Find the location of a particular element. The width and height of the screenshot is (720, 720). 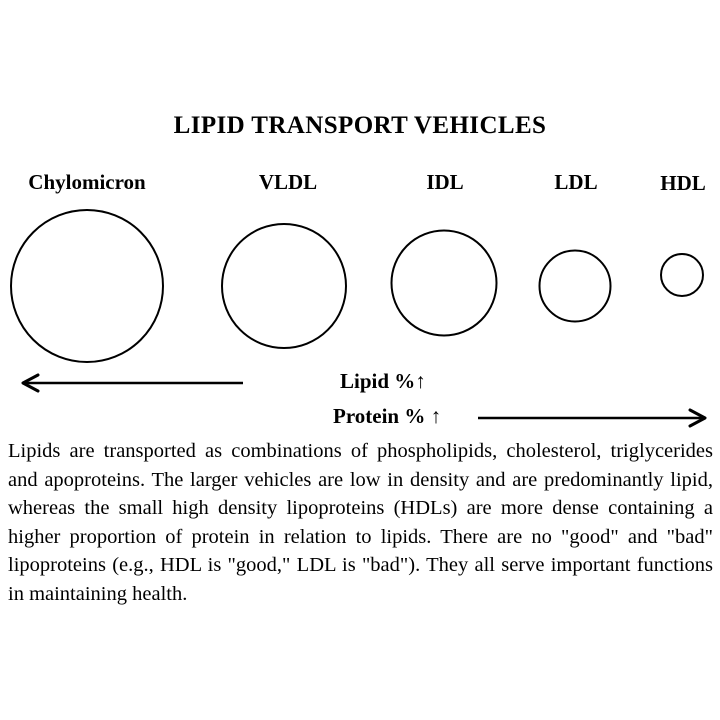

particle-label-vldl: VLDL is located at coordinates (288, 182).